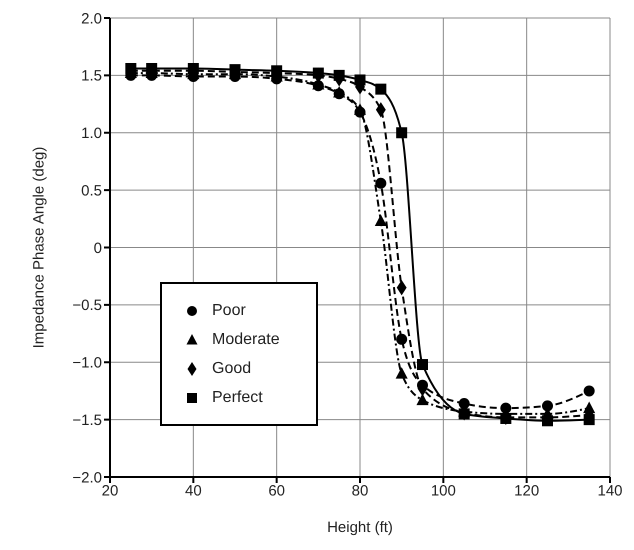  I want to click on legend-label: Good, so click(232, 369).